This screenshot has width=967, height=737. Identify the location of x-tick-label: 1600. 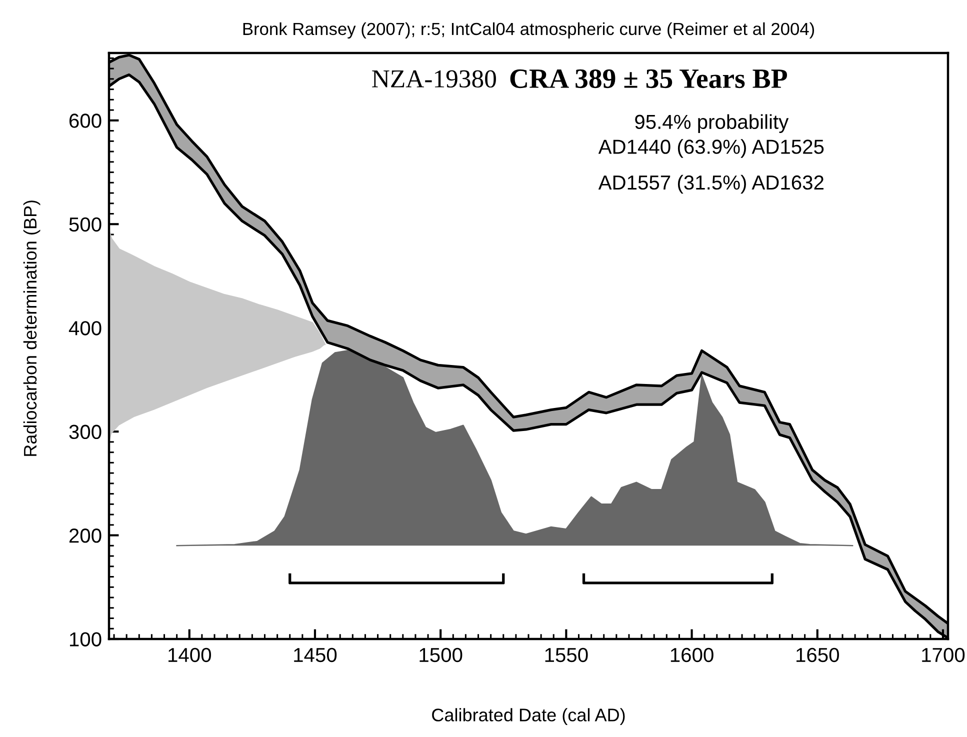
(692, 655).